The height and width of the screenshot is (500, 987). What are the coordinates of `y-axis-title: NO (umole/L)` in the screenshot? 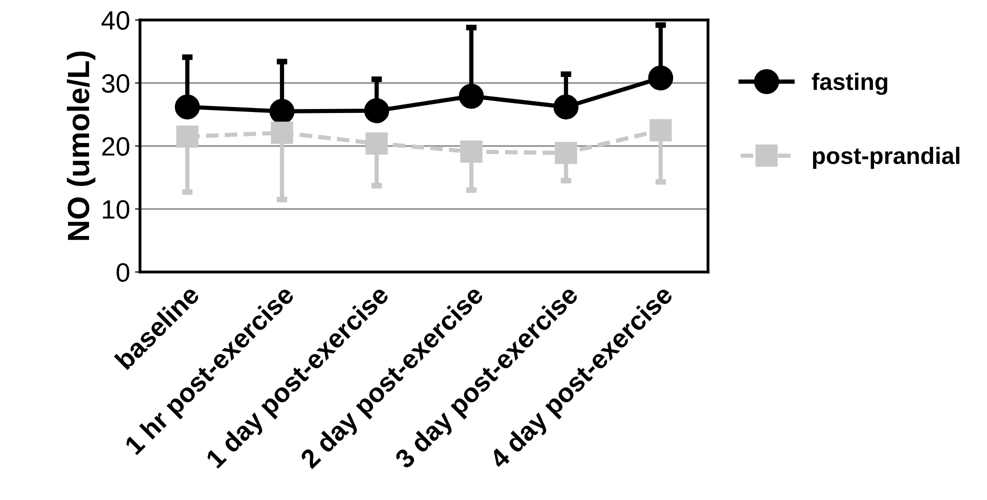 It's located at (81, 146).